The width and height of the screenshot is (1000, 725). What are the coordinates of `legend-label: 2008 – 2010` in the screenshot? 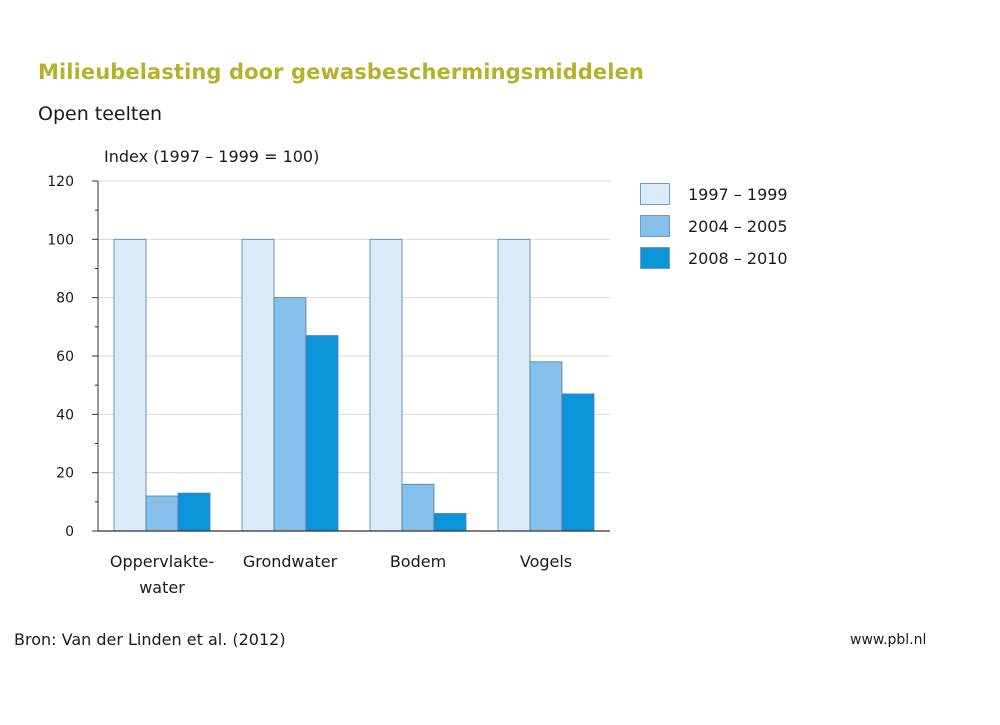 It's located at (738, 258).